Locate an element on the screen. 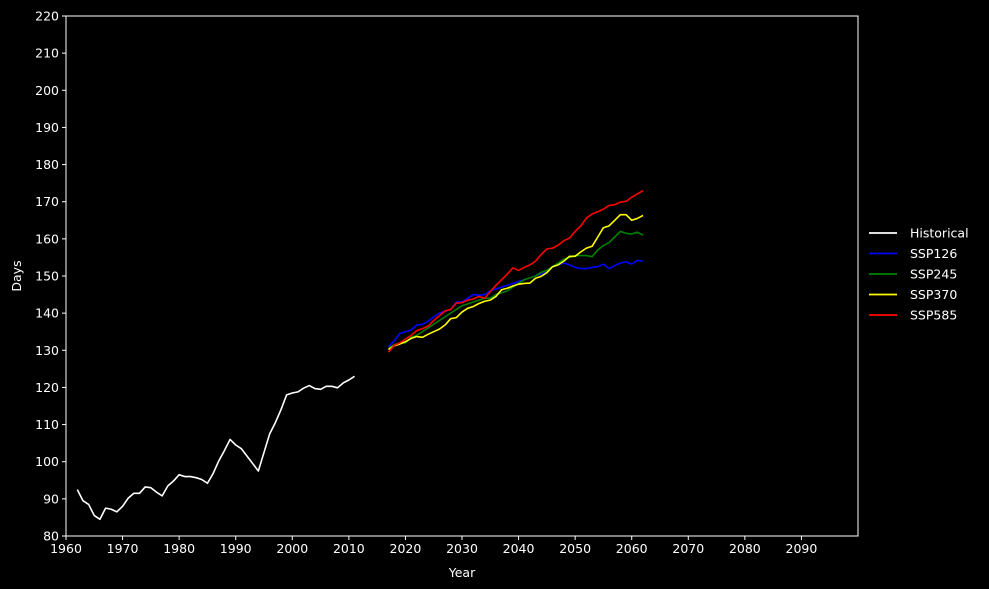  legend-label-ssp245: SSP245 is located at coordinates (933, 274).